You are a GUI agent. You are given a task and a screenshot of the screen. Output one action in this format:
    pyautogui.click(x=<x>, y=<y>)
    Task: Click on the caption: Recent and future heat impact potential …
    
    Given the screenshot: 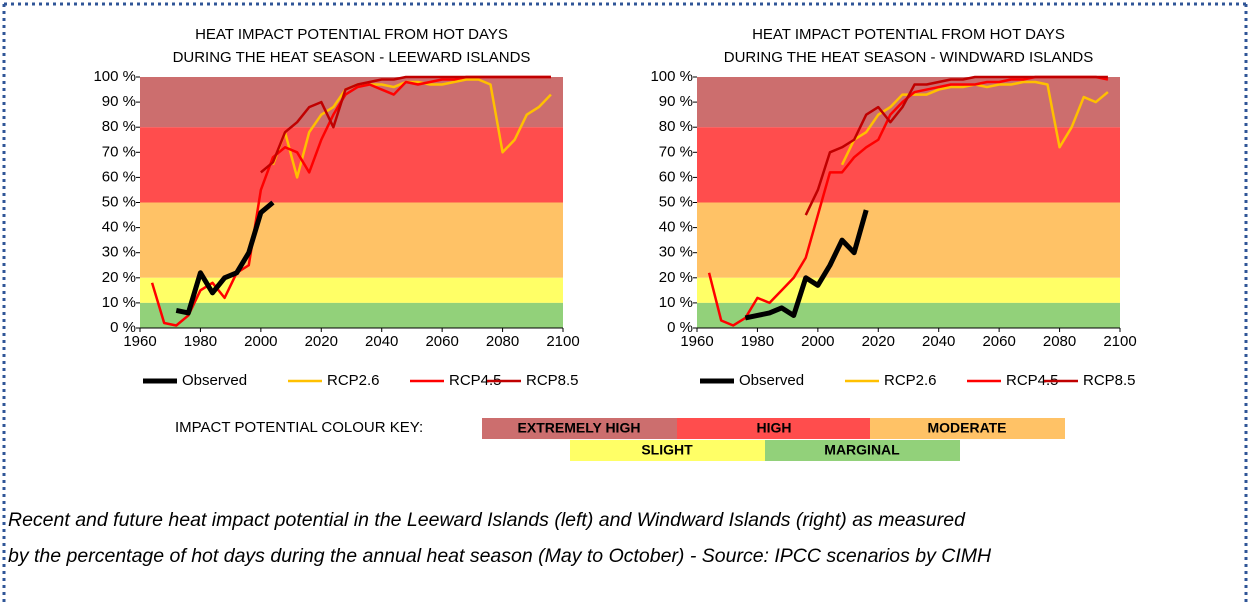 What is the action you would take?
    pyautogui.click(x=487, y=520)
    